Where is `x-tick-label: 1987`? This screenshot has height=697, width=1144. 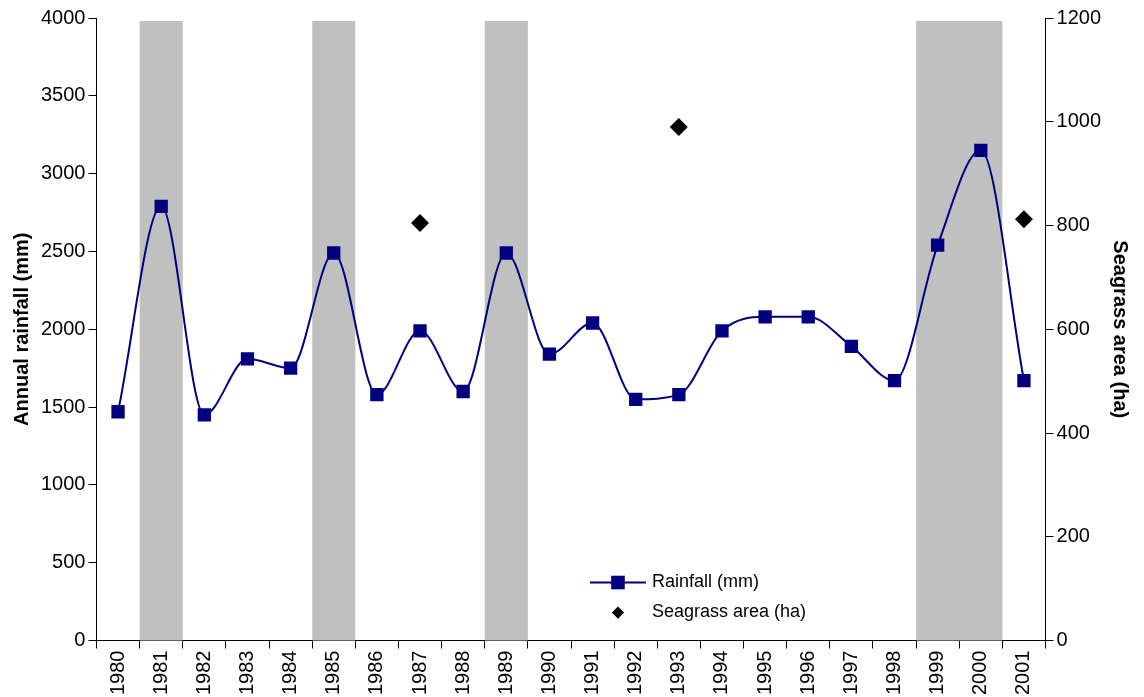 x-tick-label: 1987 is located at coordinates (418, 673).